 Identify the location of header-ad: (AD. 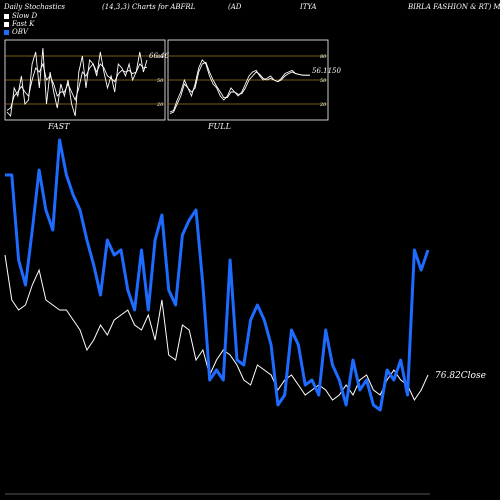
(235, 7).